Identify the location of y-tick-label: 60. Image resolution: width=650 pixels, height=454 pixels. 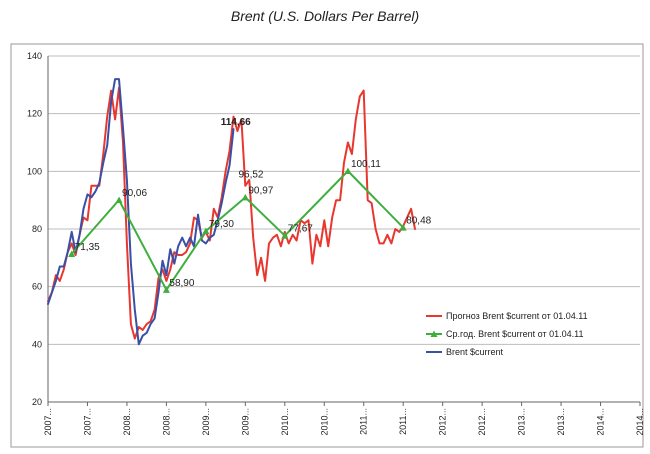
(37, 287).